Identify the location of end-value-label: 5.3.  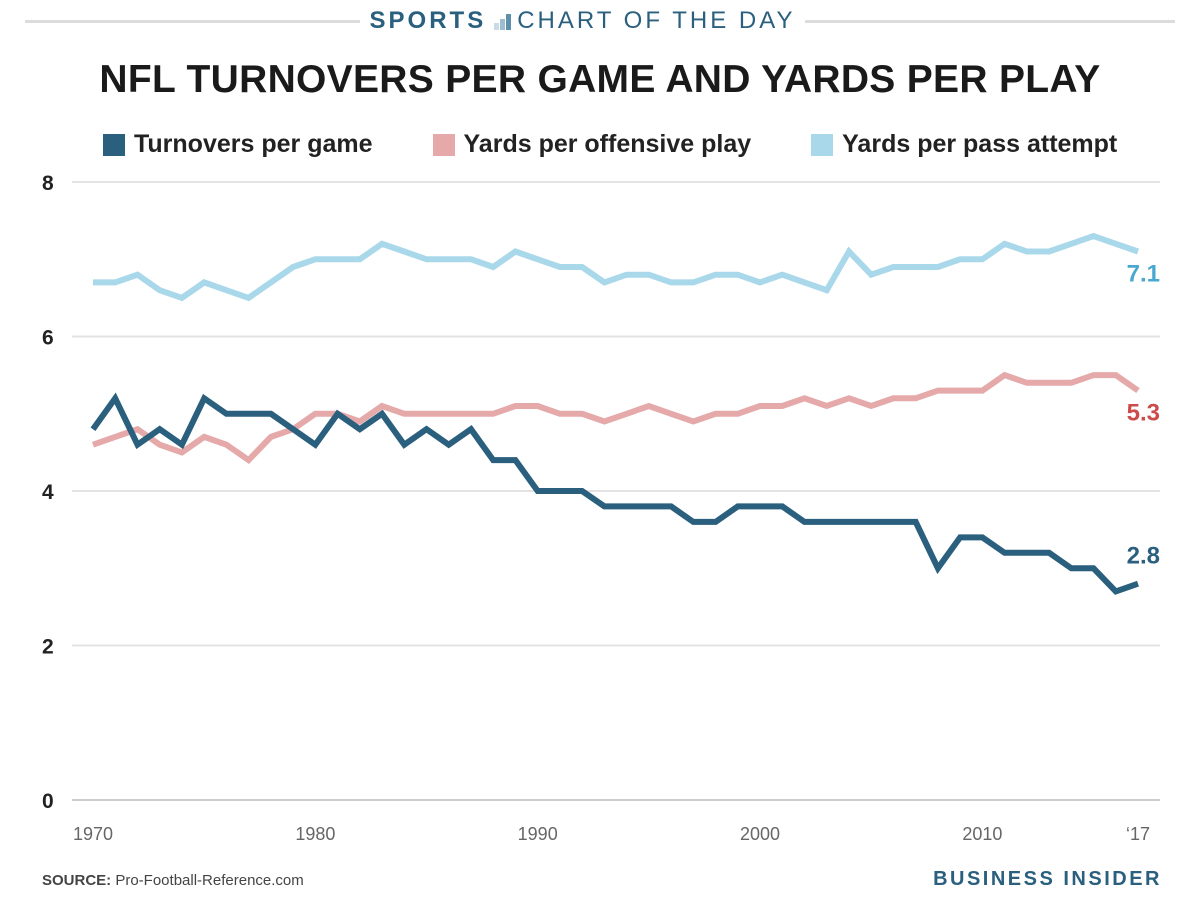
(1143, 413).